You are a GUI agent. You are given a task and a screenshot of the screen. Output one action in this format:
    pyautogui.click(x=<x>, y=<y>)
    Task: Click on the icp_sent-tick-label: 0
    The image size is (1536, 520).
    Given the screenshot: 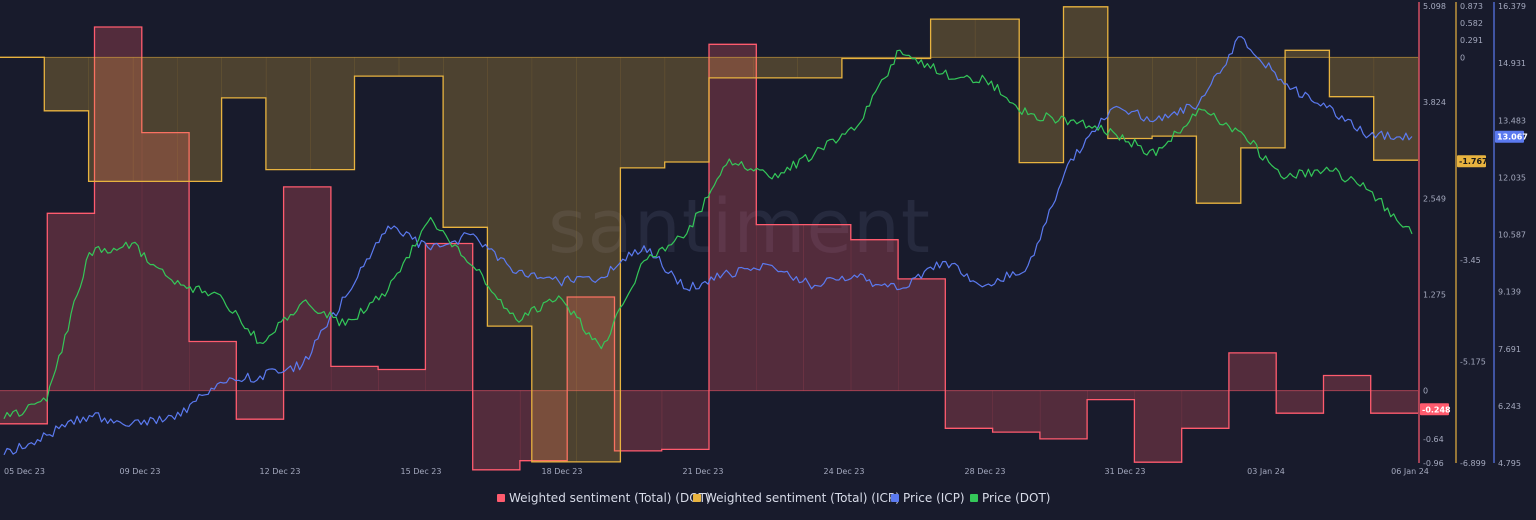 What is the action you would take?
    pyautogui.click(x=1462, y=57)
    